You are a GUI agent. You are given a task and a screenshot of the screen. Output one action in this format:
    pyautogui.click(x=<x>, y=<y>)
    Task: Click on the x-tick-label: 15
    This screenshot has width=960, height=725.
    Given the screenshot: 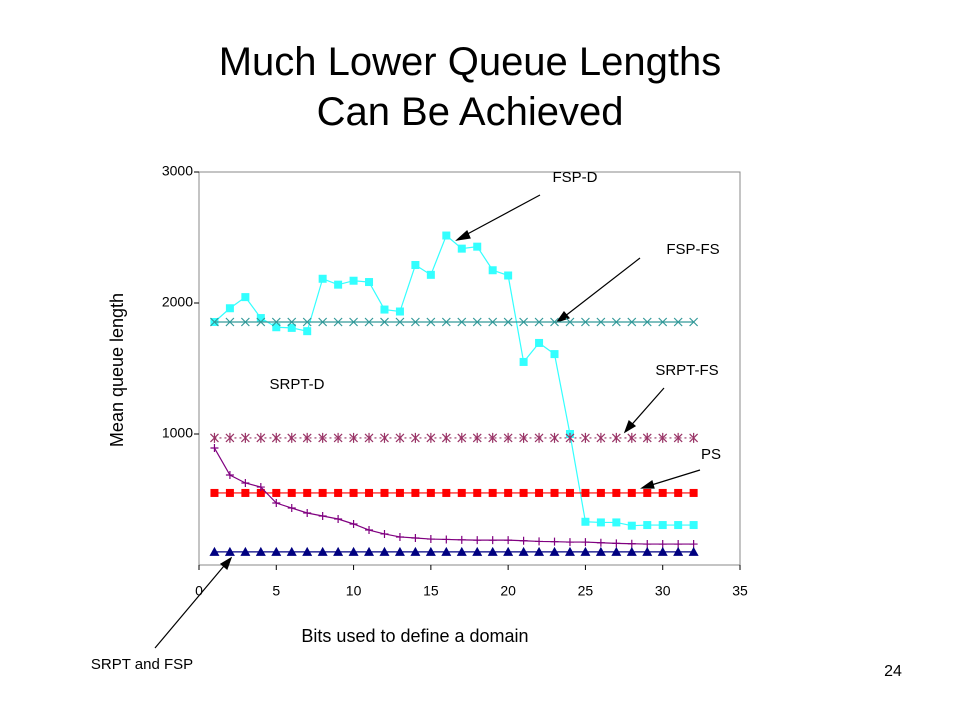 What is the action you would take?
    pyautogui.click(x=431, y=591)
    